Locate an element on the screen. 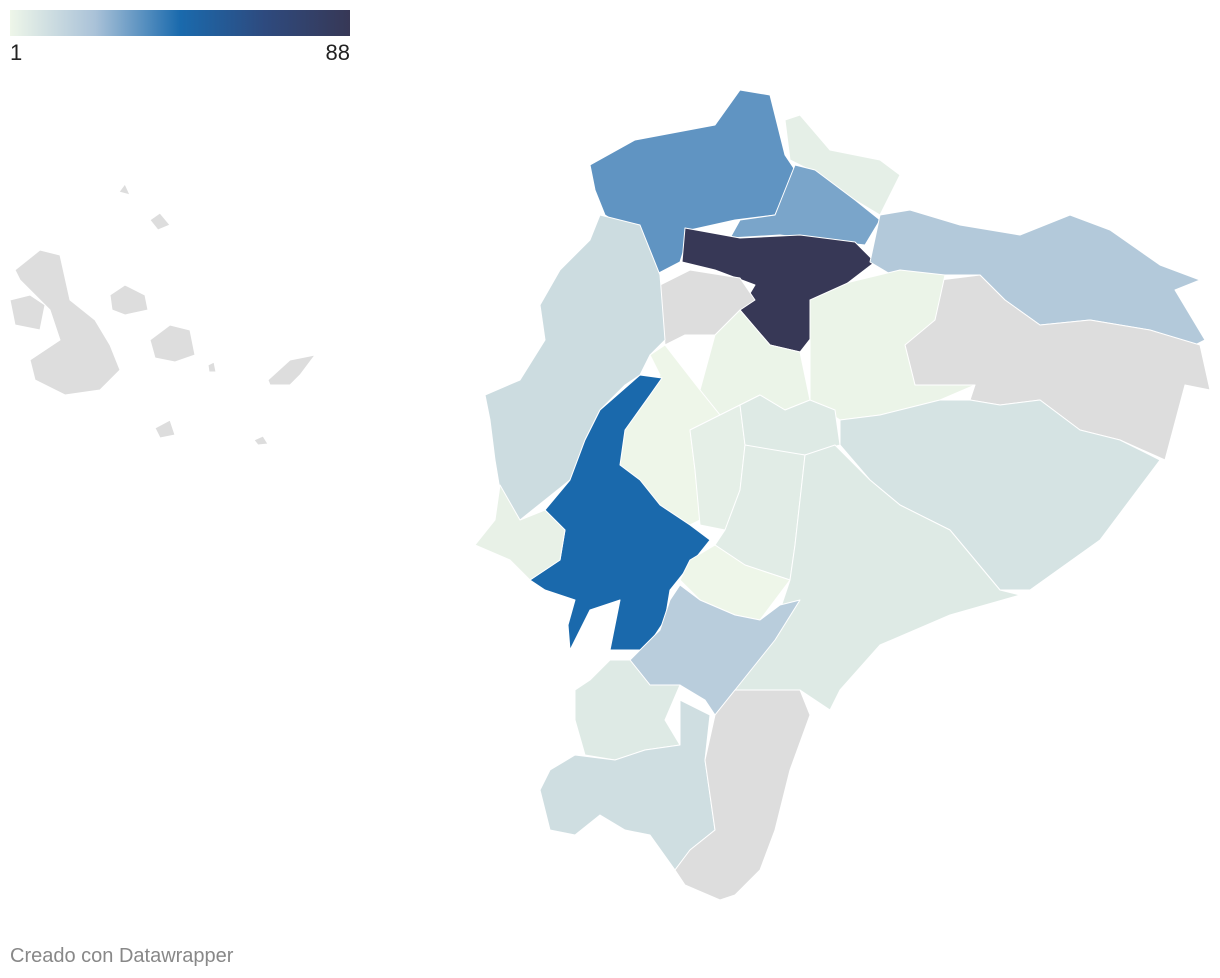 The width and height of the screenshot is (1220, 978). legend-min: 1 is located at coordinates (16, 52).